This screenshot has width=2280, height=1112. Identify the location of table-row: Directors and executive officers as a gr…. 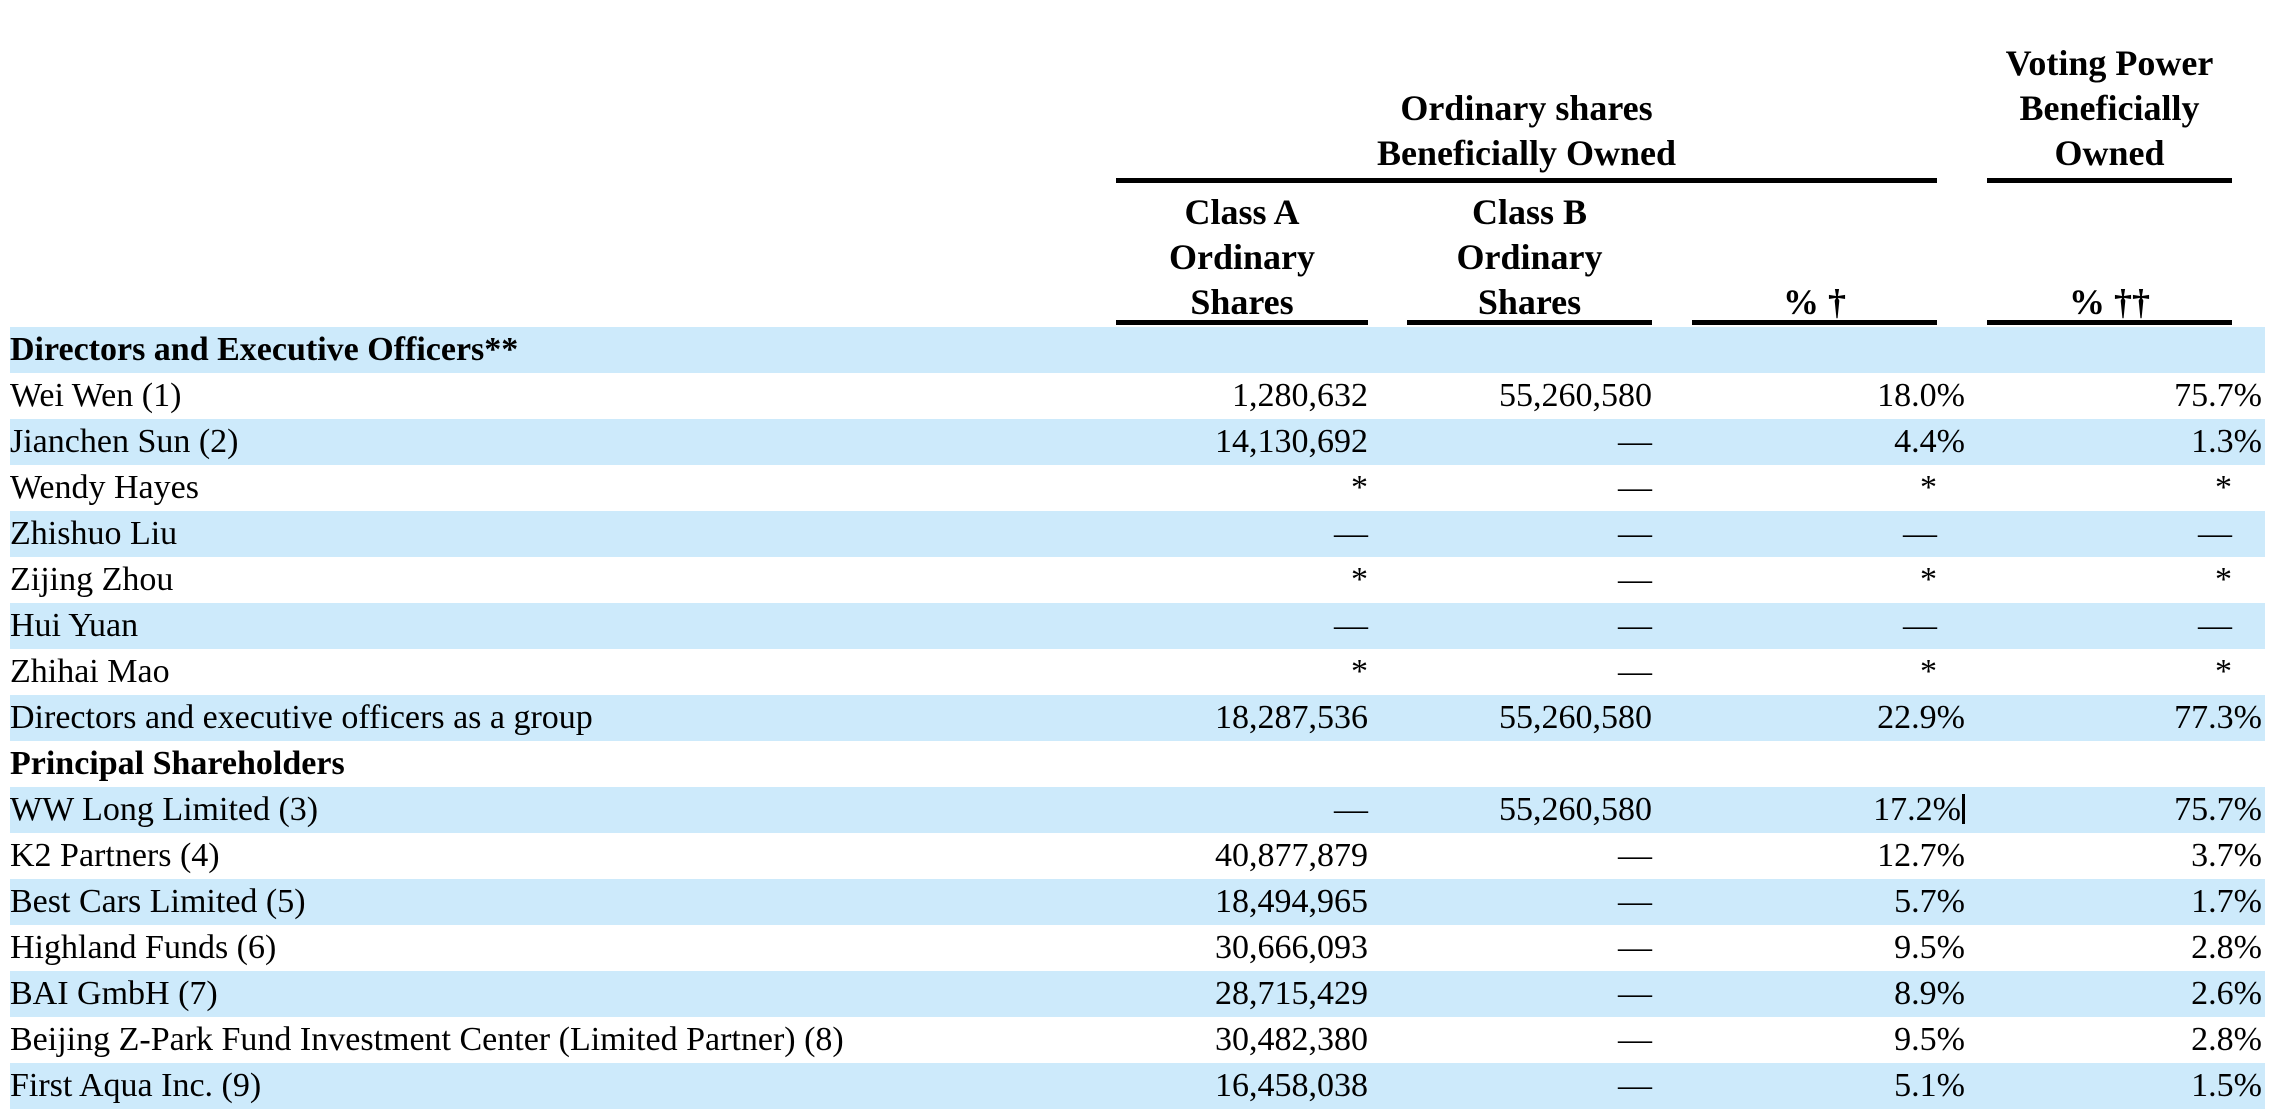
(1137, 718).